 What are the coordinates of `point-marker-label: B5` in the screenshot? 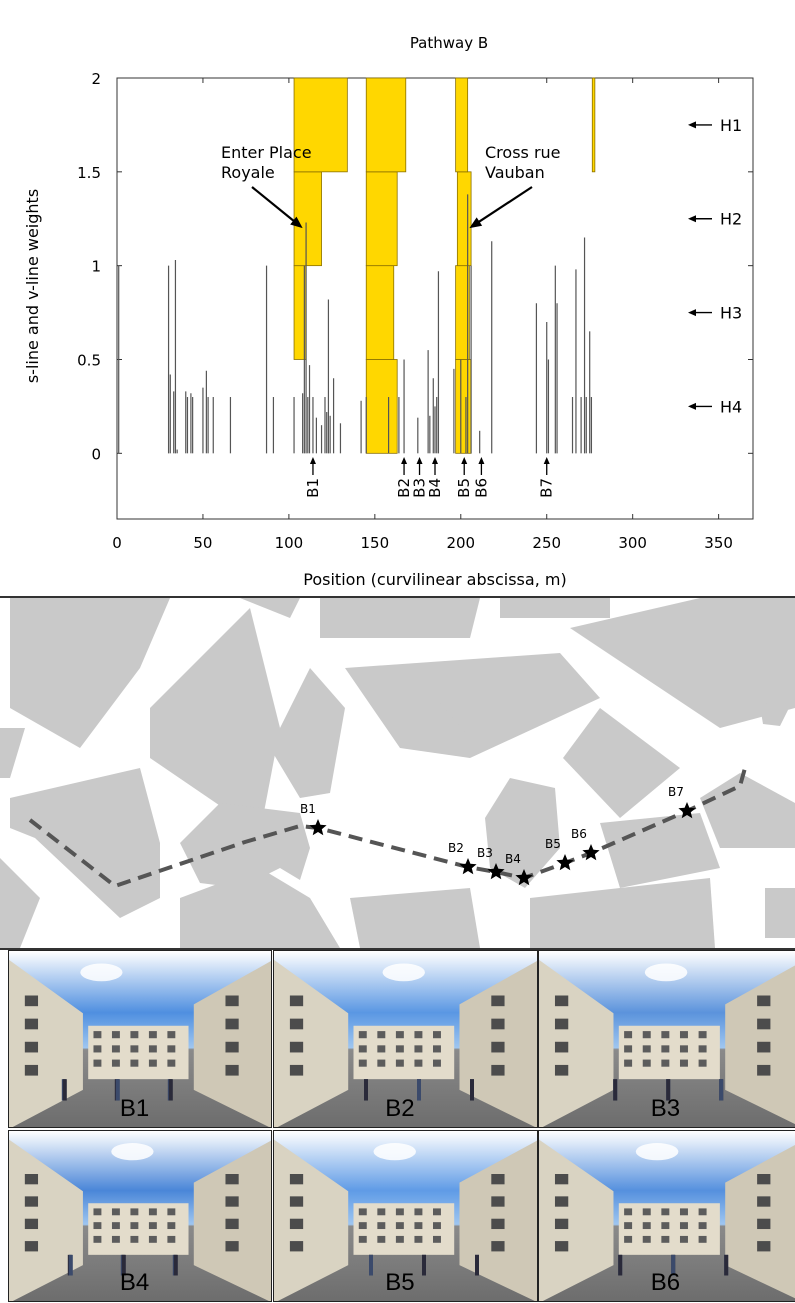 It's located at (464, 488).